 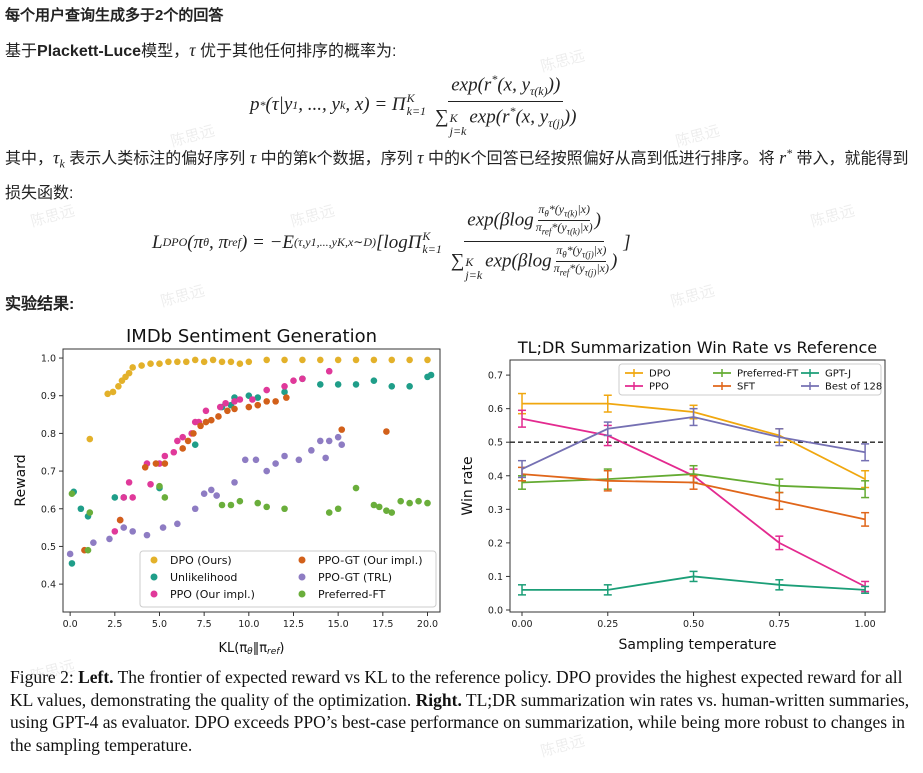 I want to click on numerator: exp(r*(x, yτ(k))), so click(x=506, y=87).